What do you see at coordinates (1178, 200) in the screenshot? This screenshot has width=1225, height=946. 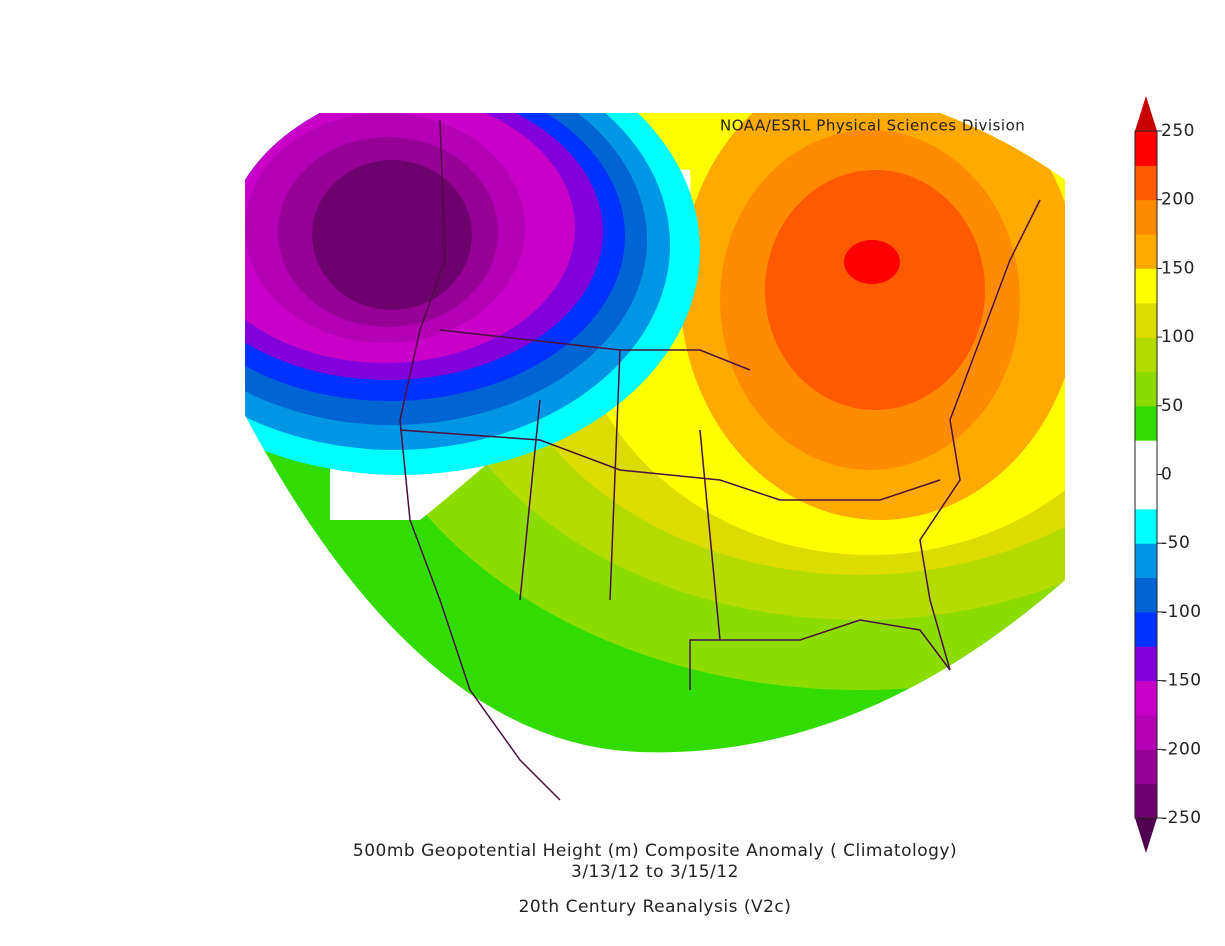 I see `colorbar-label: 200` at bounding box center [1178, 200].